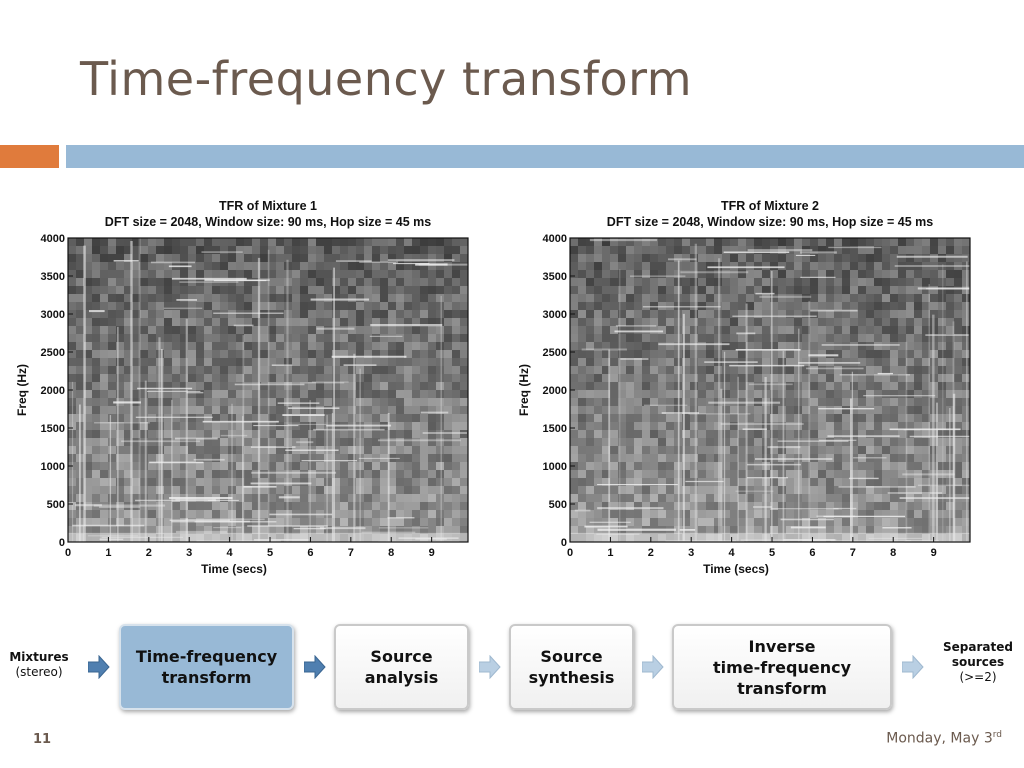 This screenshot has width=1024, height=768. I want to click on input-label-sub: (stereo), so click(39, 672).